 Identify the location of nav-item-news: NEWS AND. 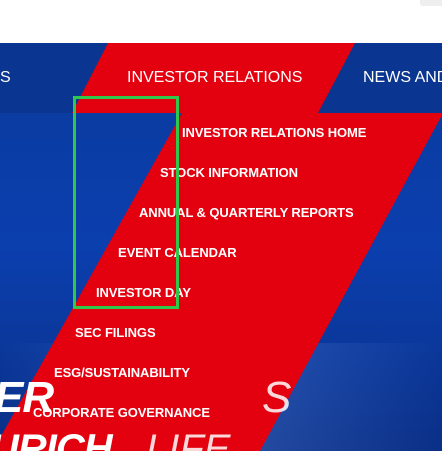
(402, 77).